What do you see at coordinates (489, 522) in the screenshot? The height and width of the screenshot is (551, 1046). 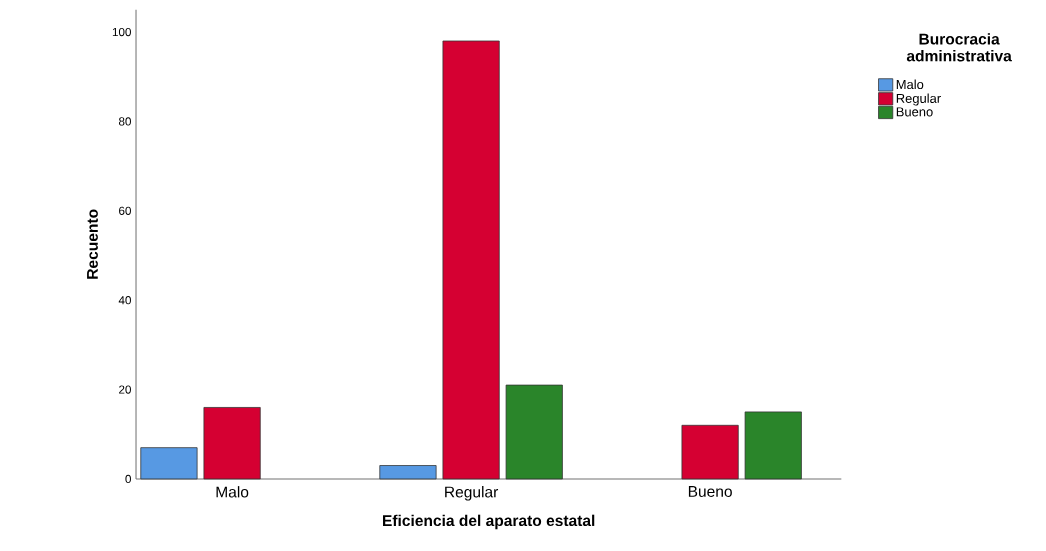 I see `x-axis-title: Eficiencia del aparato estatal` at bounding box center [489, 522].